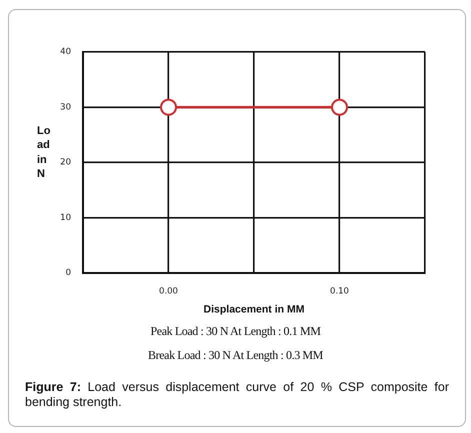 Image resolution: width=471 pixels, height=433 pixels. I want to click on x-axis-title: Displacement in MM, so click(254, 310).